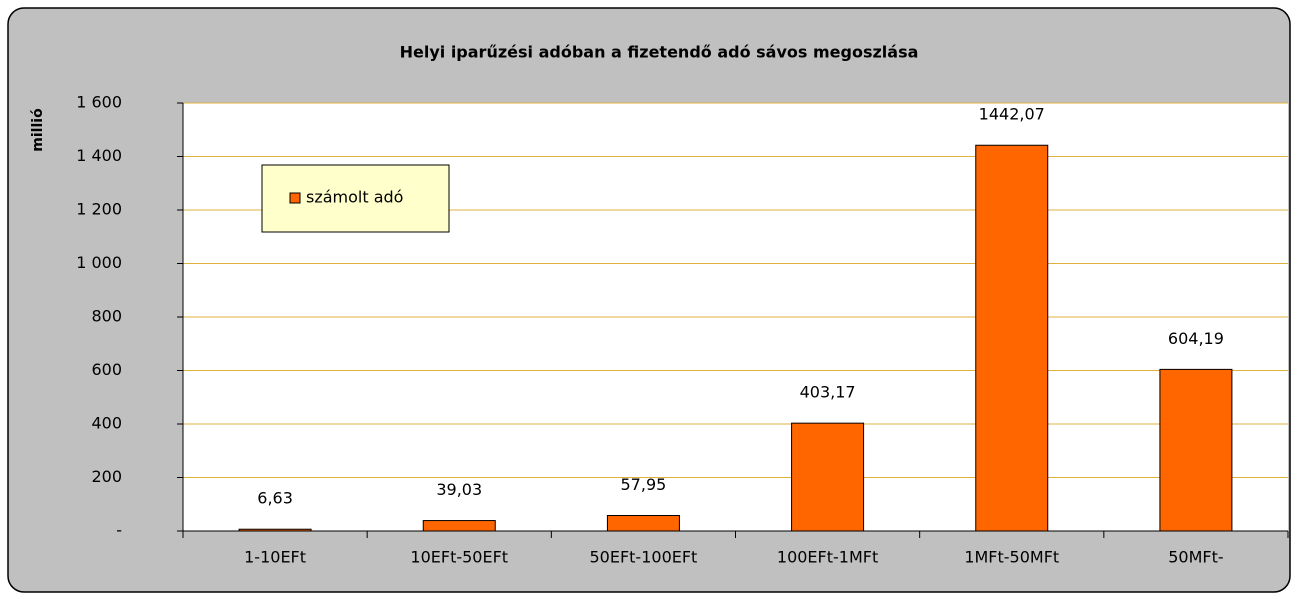 The height and width of the screenshot is (599, 1298). I want to click on legend-swatch, so click(295, 198).